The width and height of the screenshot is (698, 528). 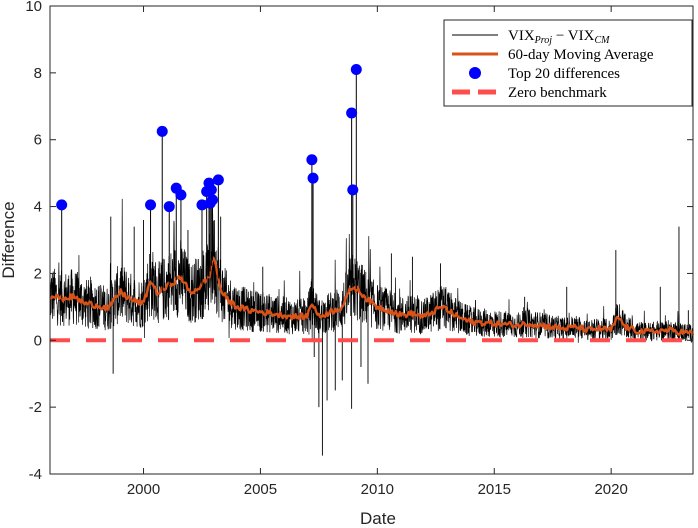 I want to click on y-tick-label: 10, so click(x=33, y=7).